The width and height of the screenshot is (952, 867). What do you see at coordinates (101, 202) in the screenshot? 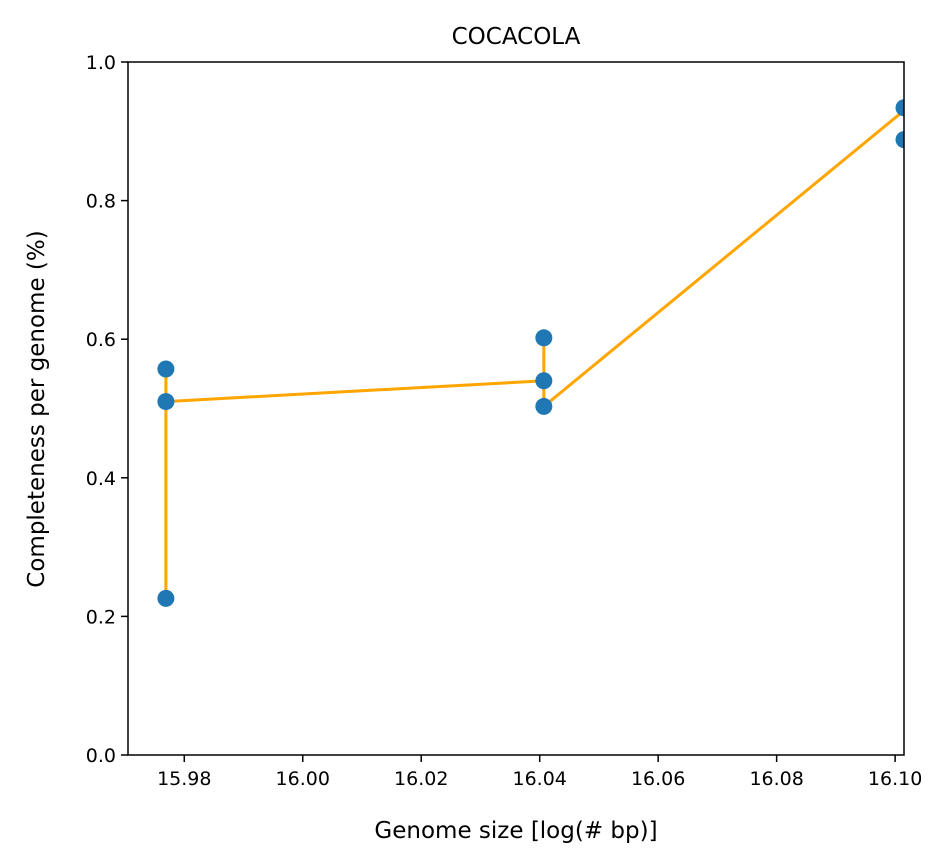
I see `y-tick-label: 0.8` at bounding box center [101, 202].